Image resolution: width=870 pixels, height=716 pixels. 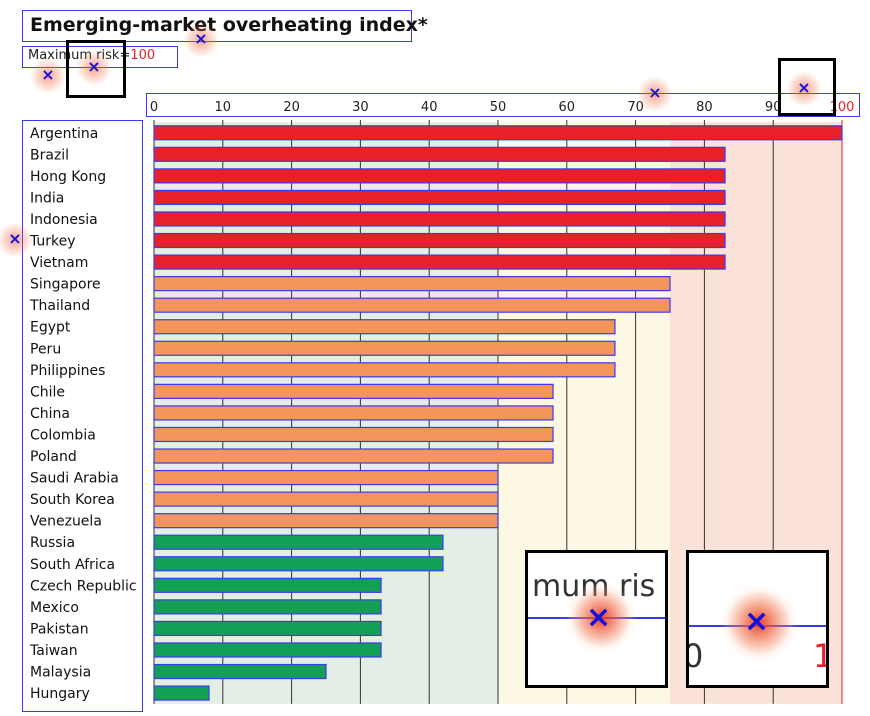 What do you see at coordinates (59, 629) in the screenshot?
I see `category-label: Pakistan` at bounding box center [59, 629].